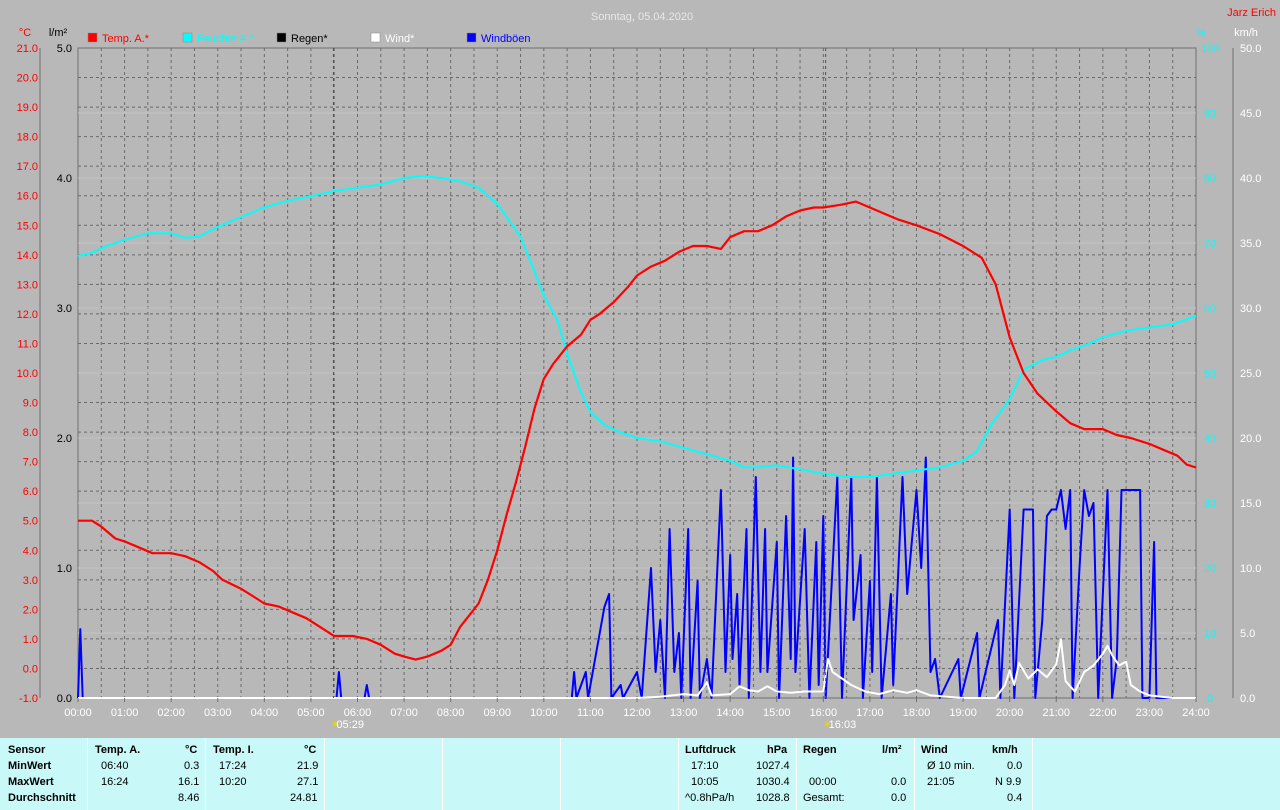 The height and width of the screenshot is (810, 1280). I want to click on temp-axis-tick: 9.0, so click(30, 404).